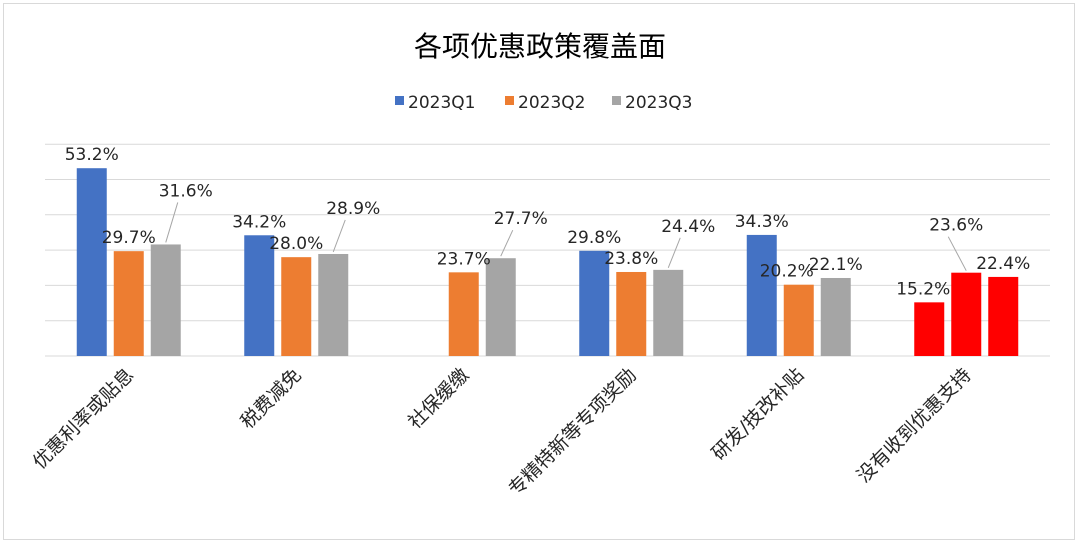 The image size is (1080, 545). I want to click on data-label: 23.8%, so click(631, 259).